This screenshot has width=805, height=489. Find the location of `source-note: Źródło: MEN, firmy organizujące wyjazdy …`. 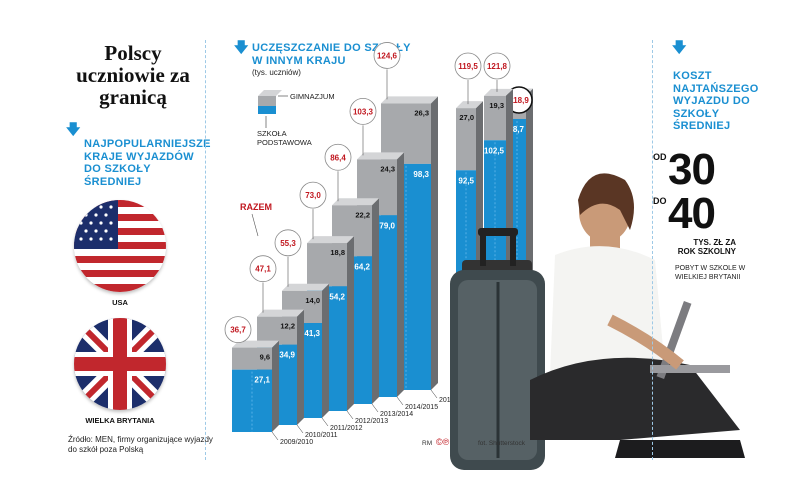

source-note: Źródło: MEN, firmy organizujące wyjazdy … is located at coordinates (140, 444).